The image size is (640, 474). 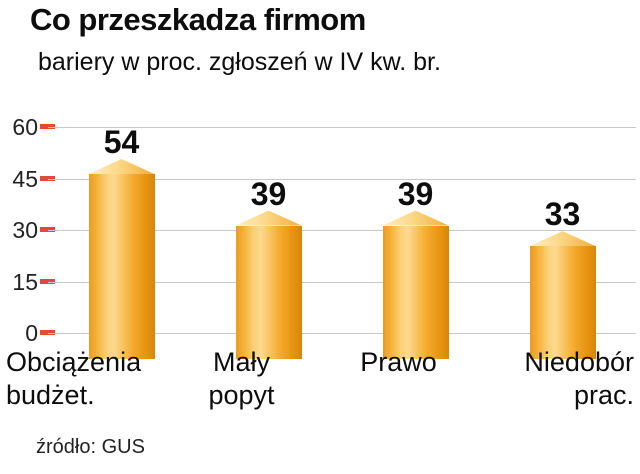 I want to click on y-tick-label: 60, so click(x=25, y=127).